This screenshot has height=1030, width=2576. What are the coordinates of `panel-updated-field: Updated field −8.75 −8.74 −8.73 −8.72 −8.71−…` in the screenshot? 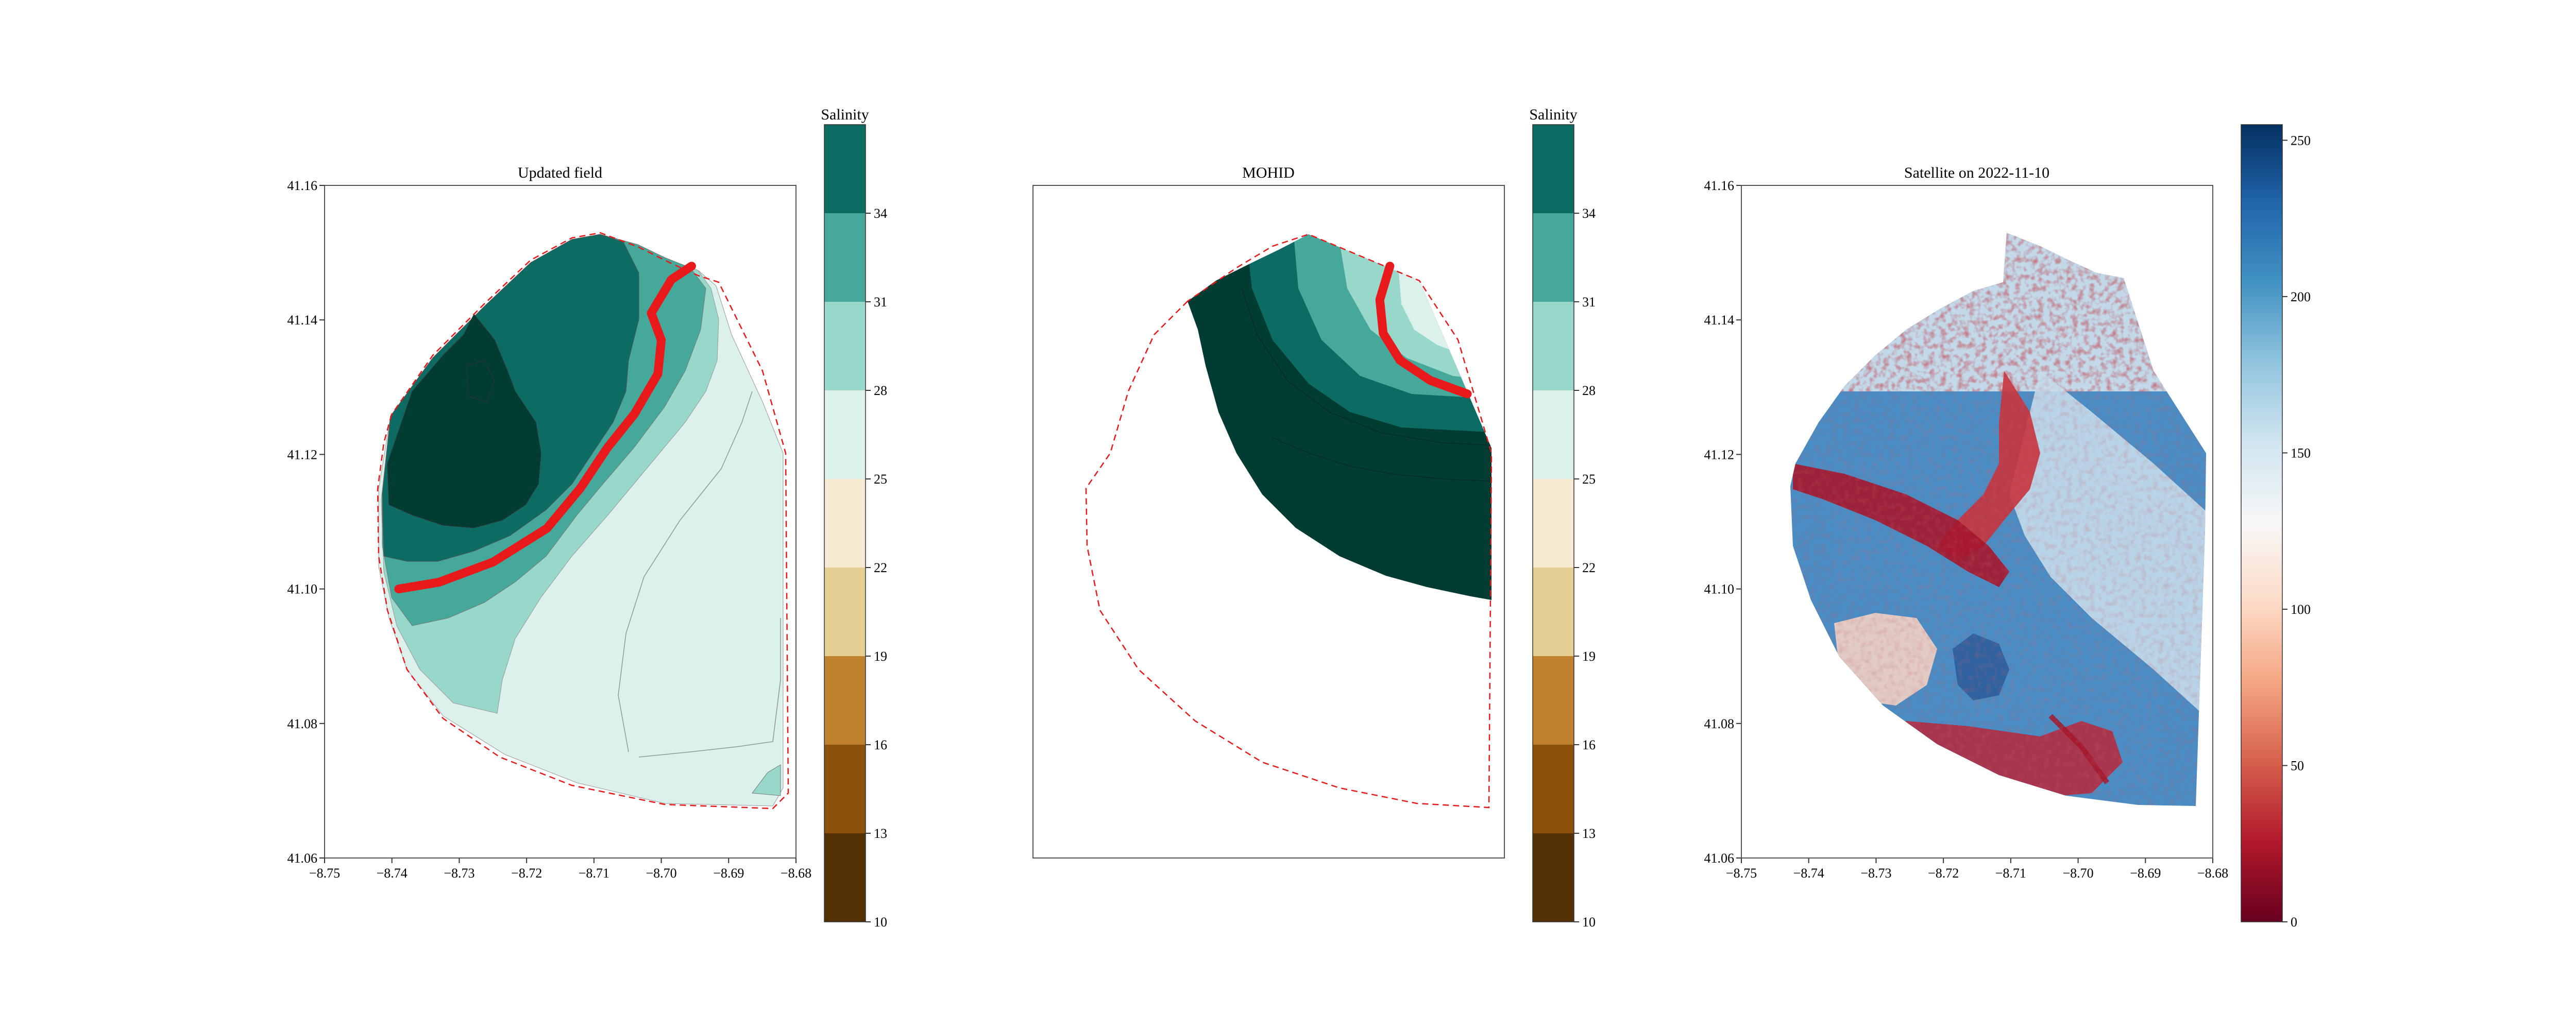 It's located at (549, 522).